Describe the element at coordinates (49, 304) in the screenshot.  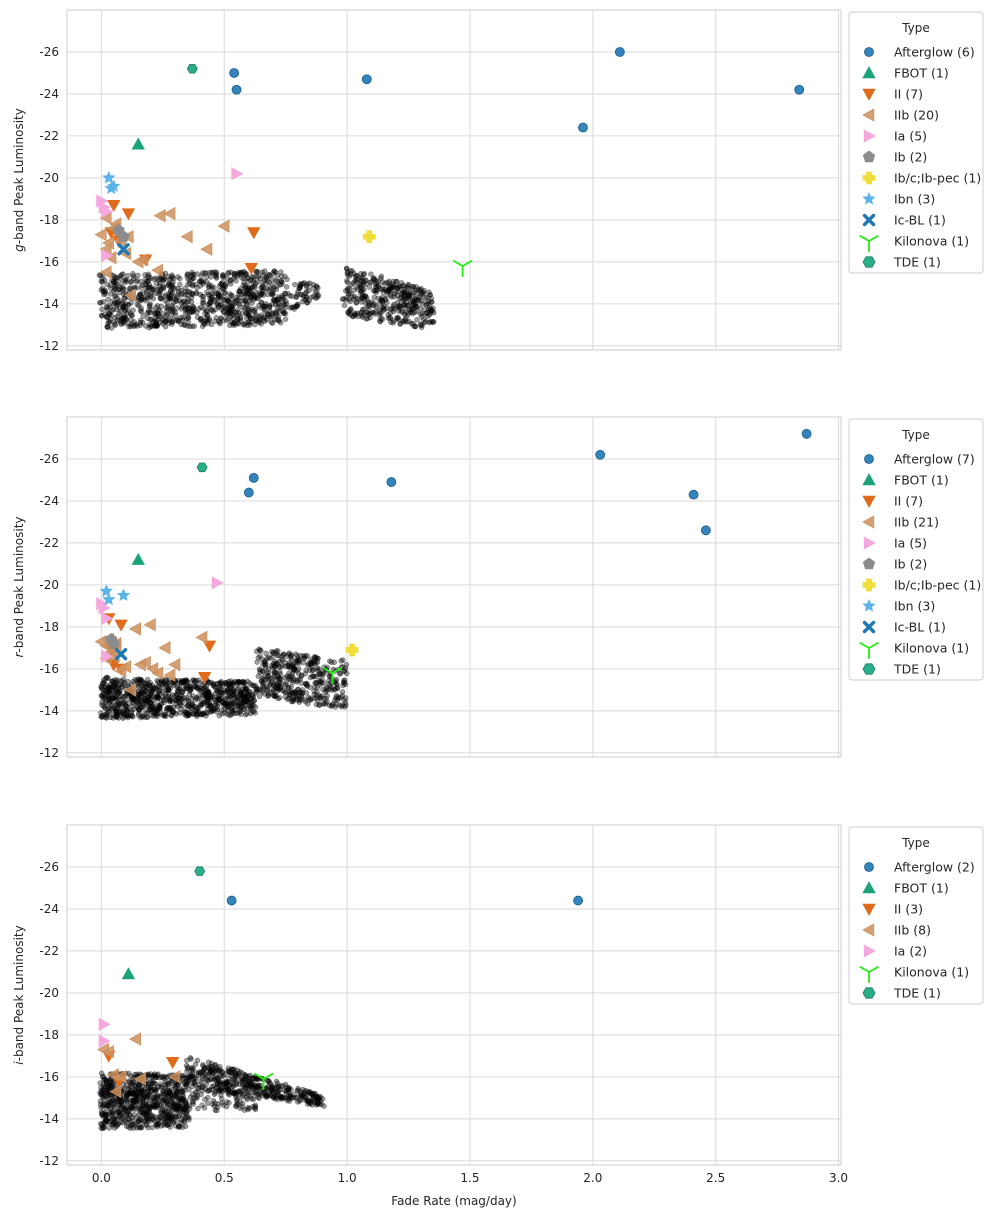
I see `y-tick-label: -14` at that location.